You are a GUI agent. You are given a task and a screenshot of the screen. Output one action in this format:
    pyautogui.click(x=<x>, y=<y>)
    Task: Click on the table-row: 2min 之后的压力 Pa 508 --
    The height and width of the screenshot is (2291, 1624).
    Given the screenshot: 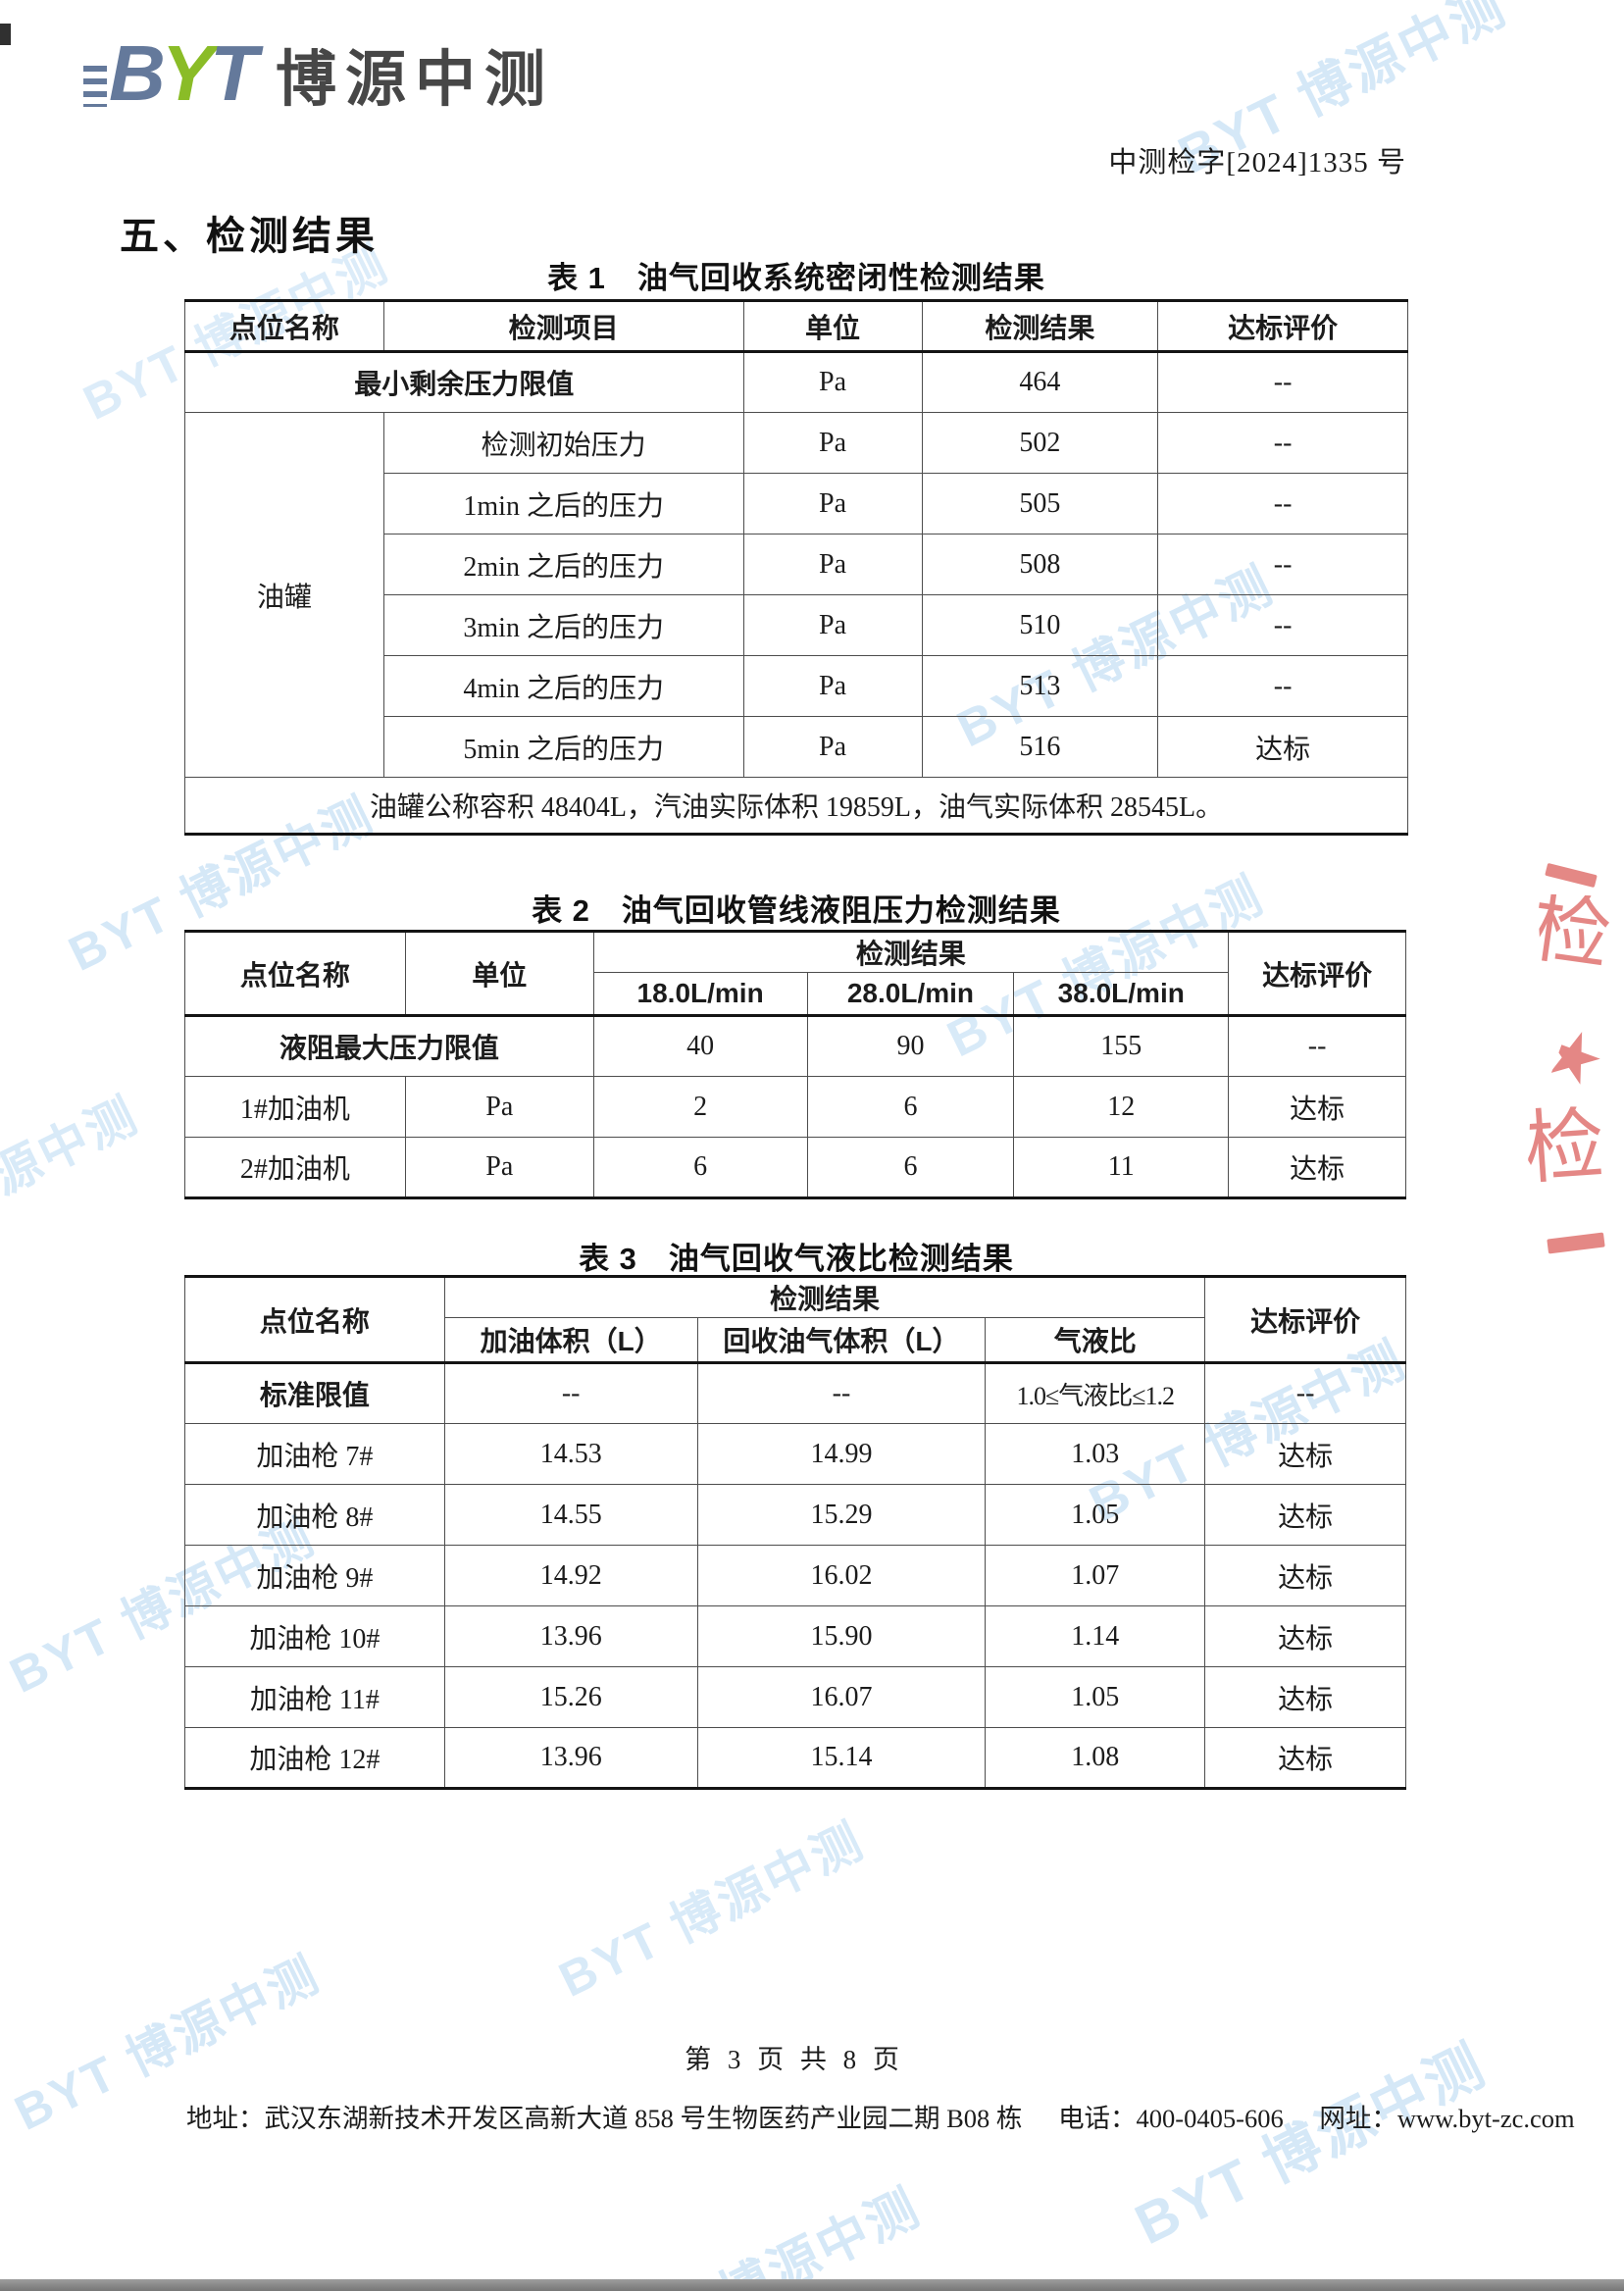 What is the action you would take?
    pyautogui.click(x=796, y=564)
    